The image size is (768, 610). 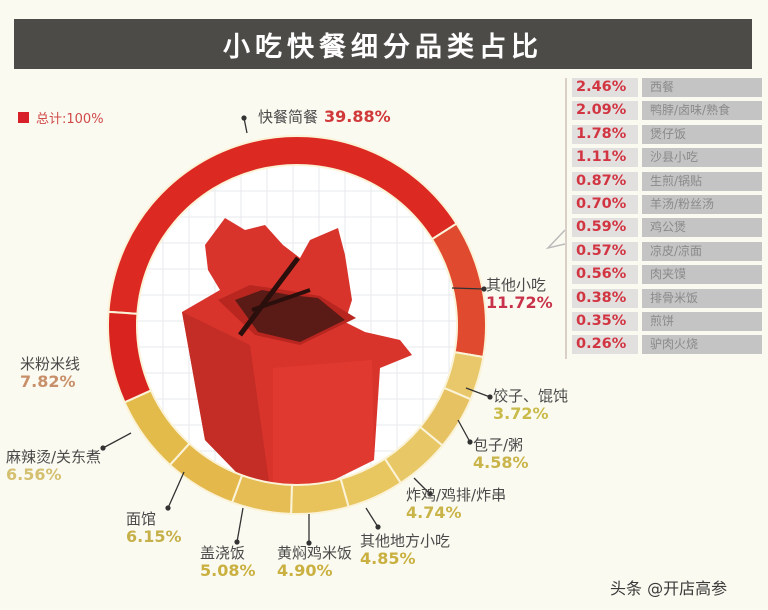 I want to click on table-row: 0.35% 煎饼, so click(x=667, y=321).